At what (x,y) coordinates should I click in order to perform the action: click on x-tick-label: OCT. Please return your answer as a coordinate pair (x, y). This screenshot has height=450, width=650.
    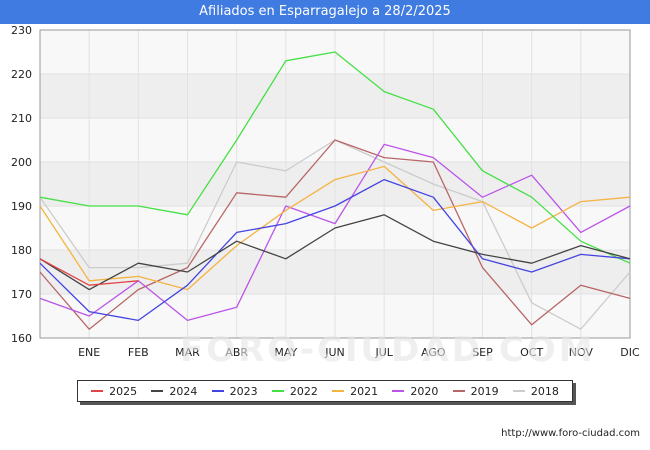
    Looking at the image, I should click on (531, 352).